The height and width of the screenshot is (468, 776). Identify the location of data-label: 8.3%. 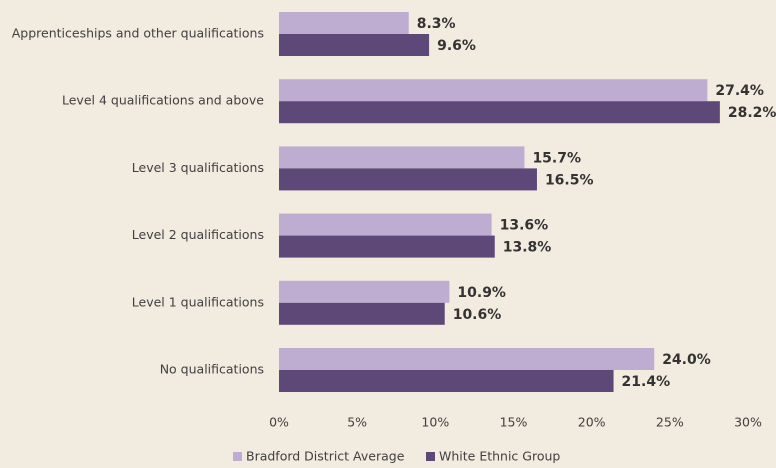
(436, 24).